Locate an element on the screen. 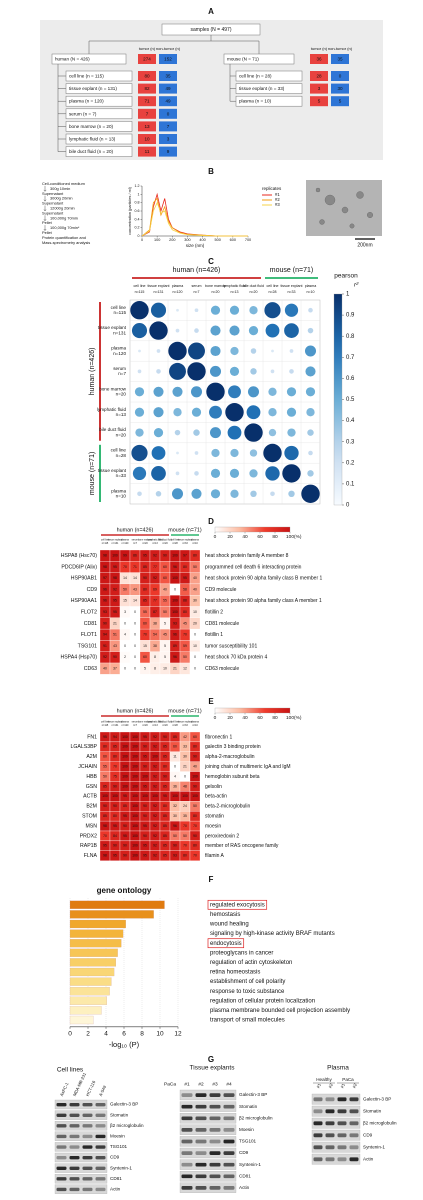  x-tick-label: 600 is located at coordinates (233, 240).